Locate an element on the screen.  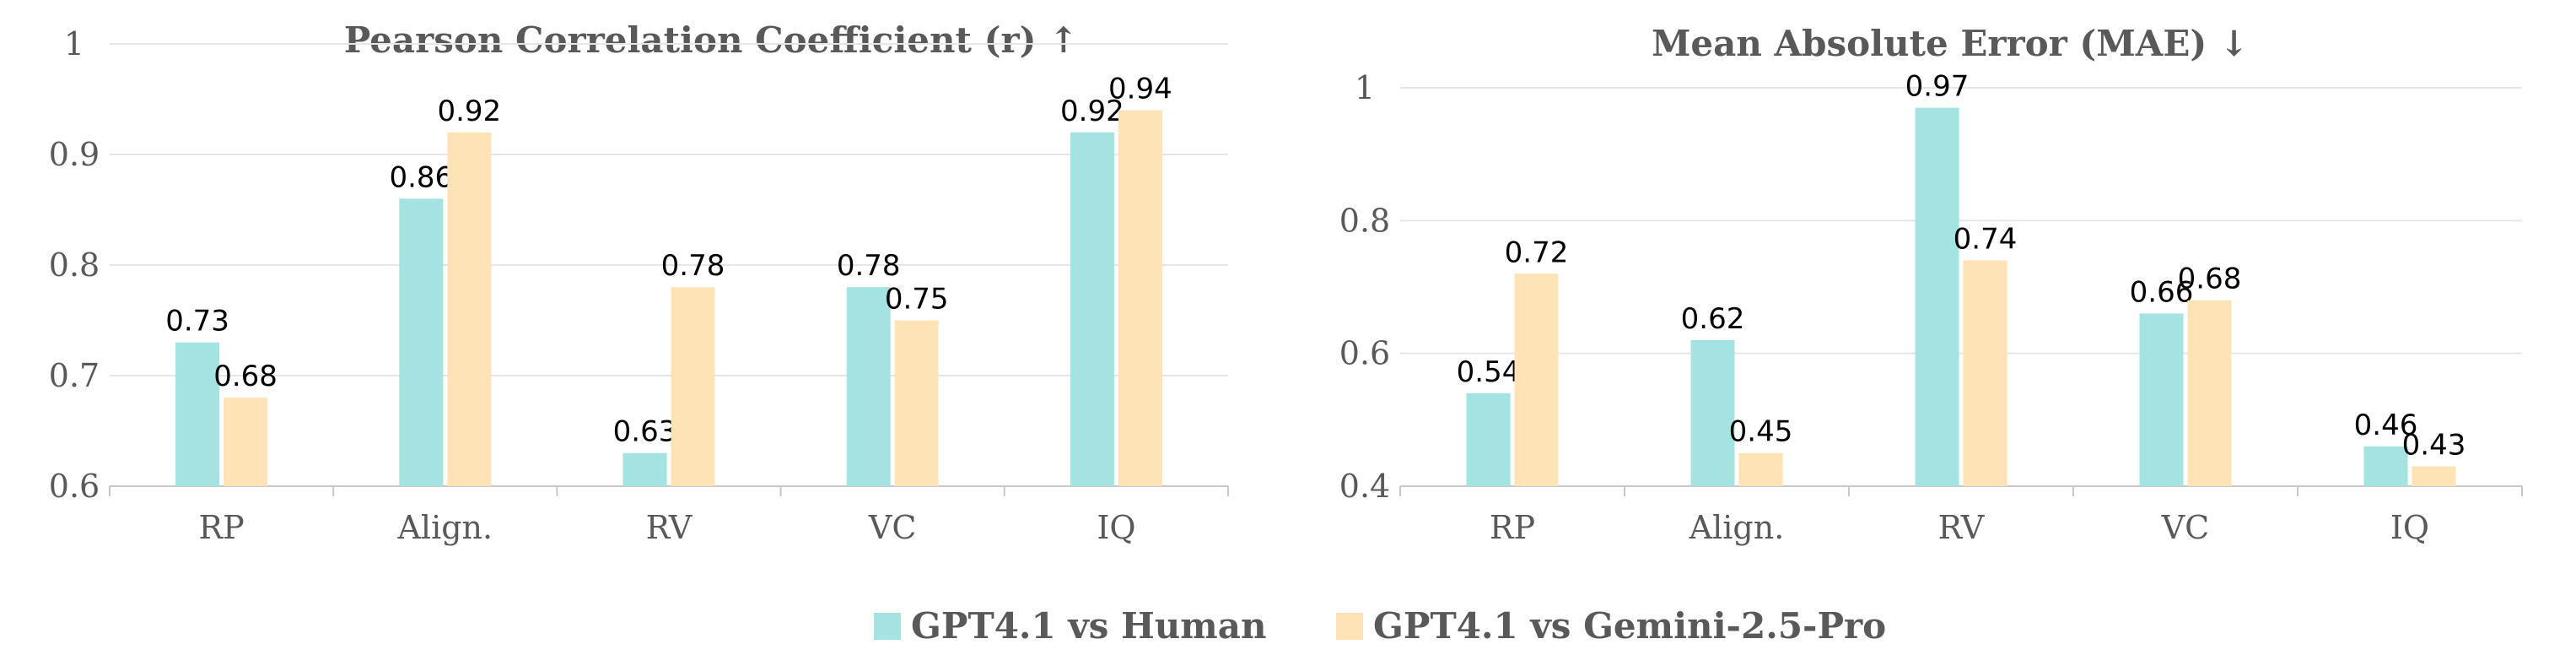
data-label: 0.72 is located at coordinates (1537, 252).